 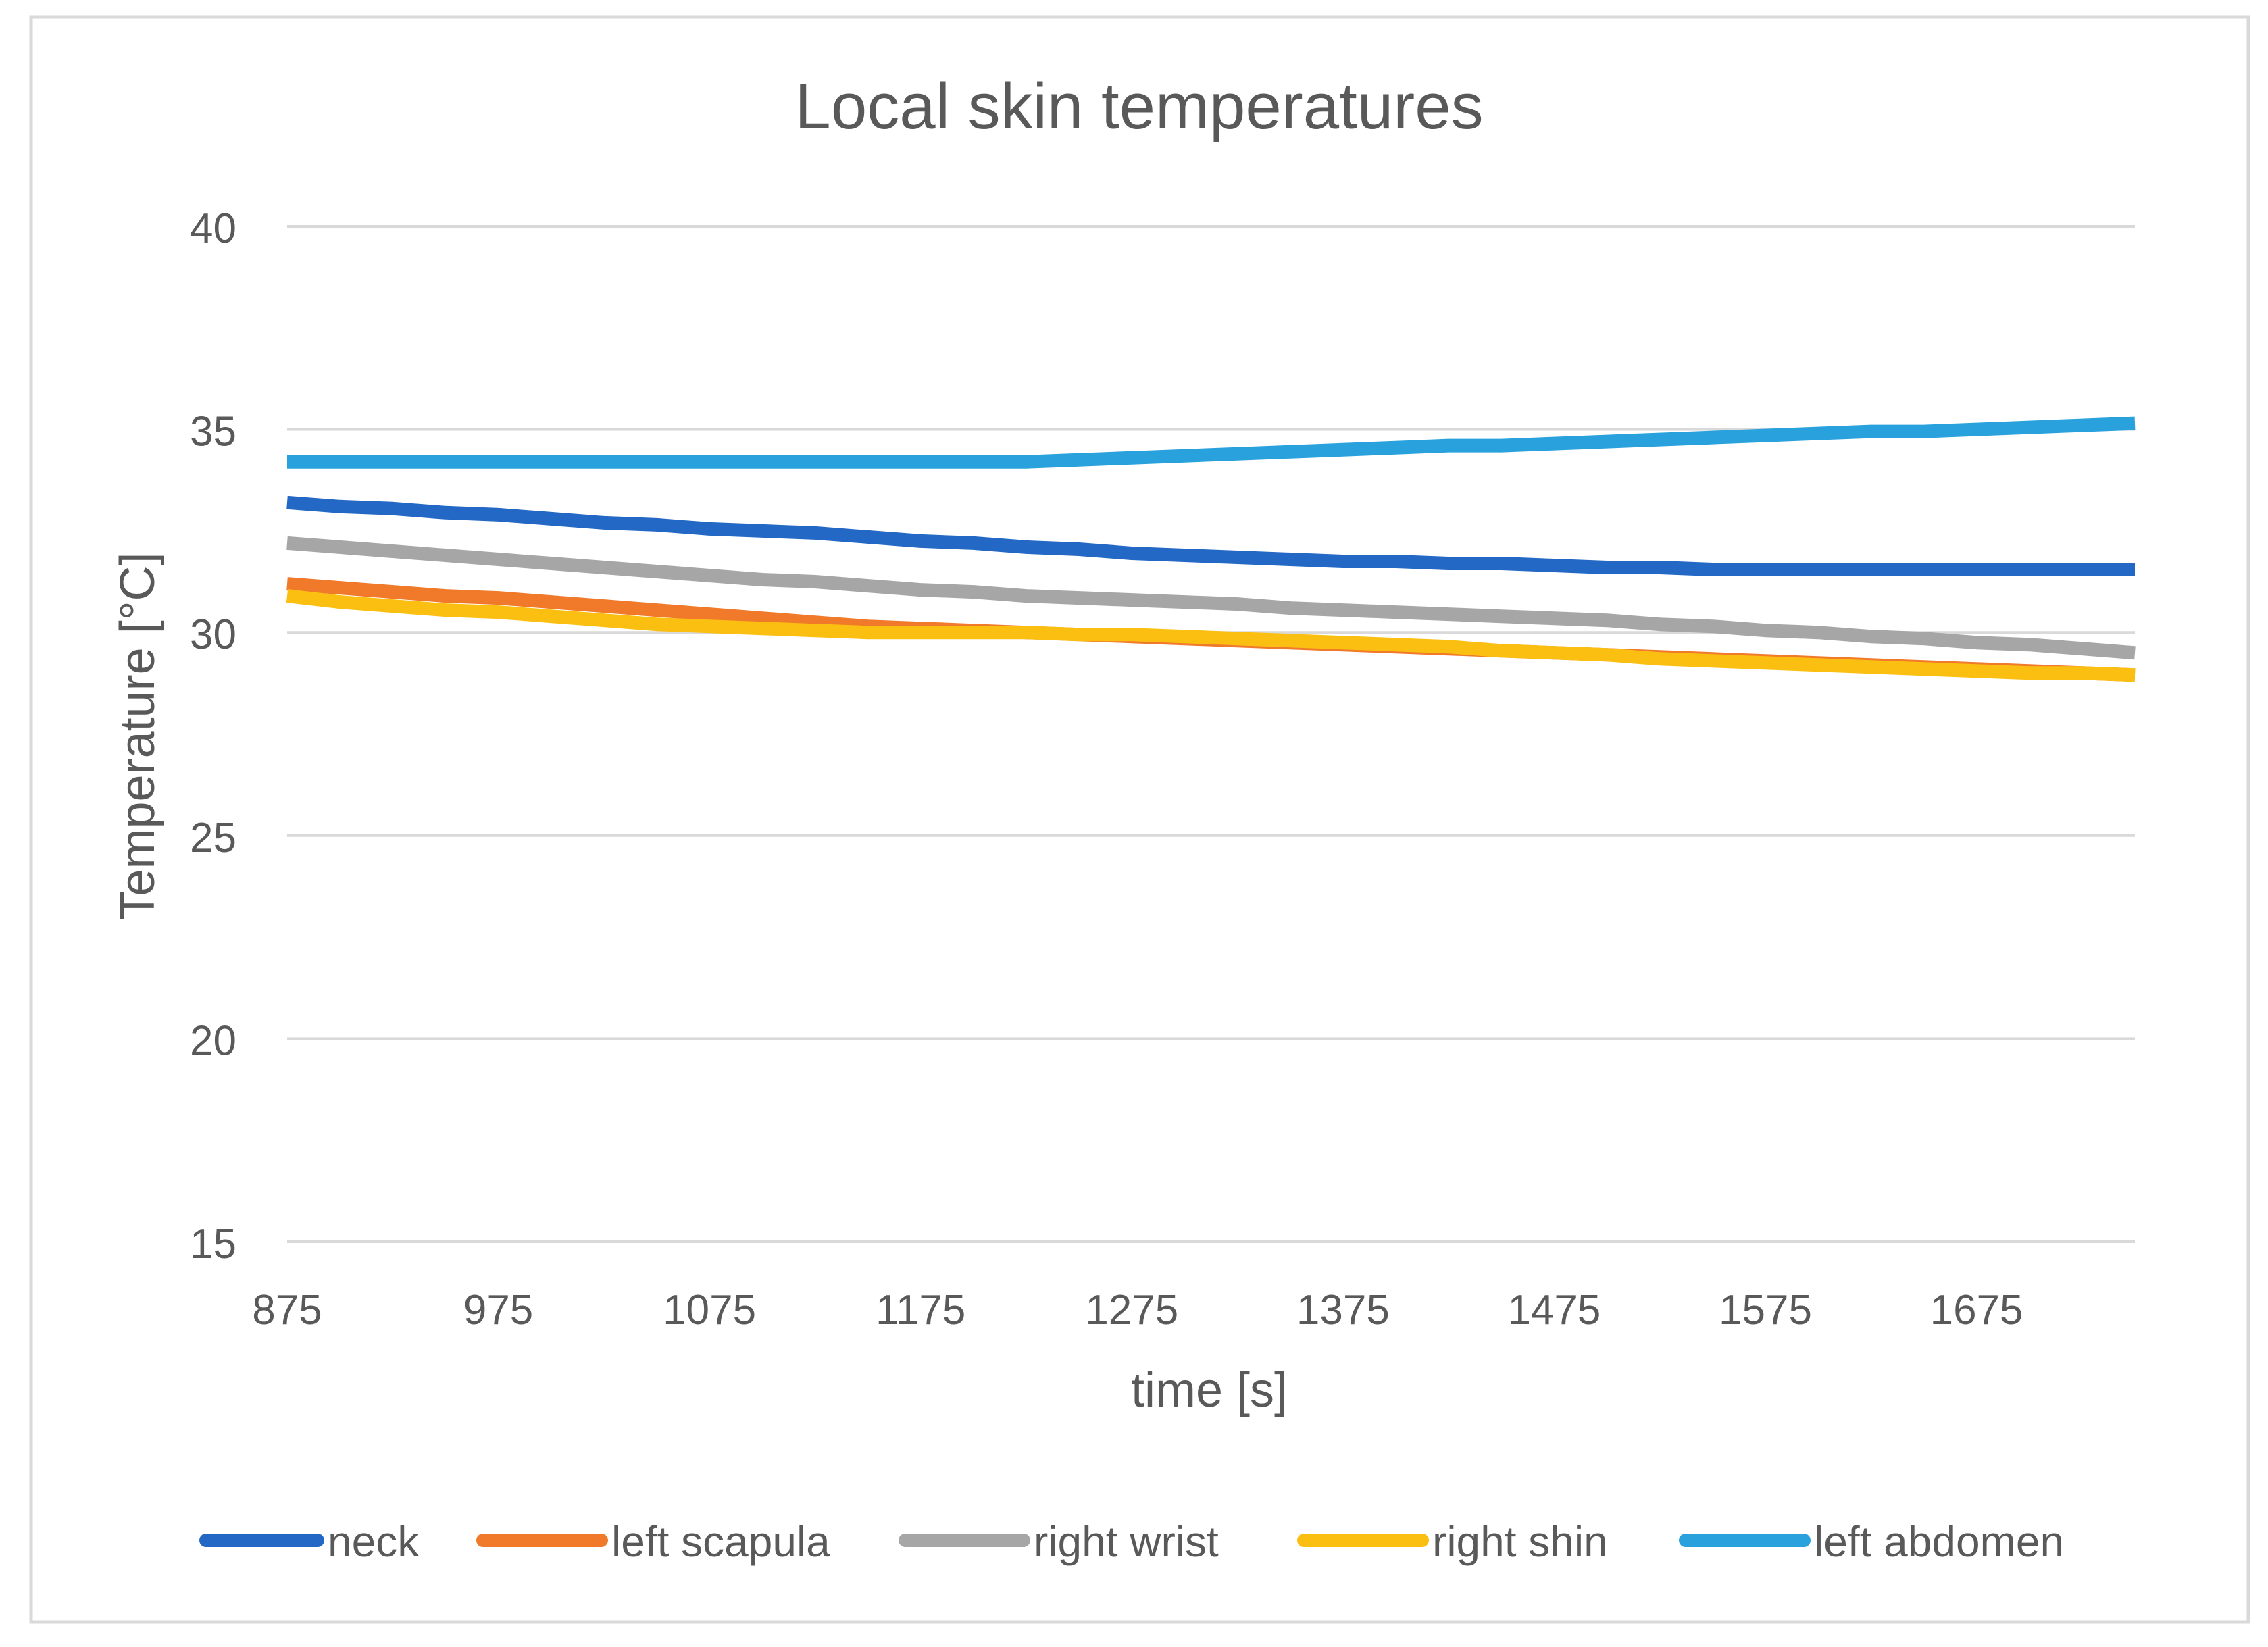 I want to click on y-tick-label: 30, so click(x=213, y=635).